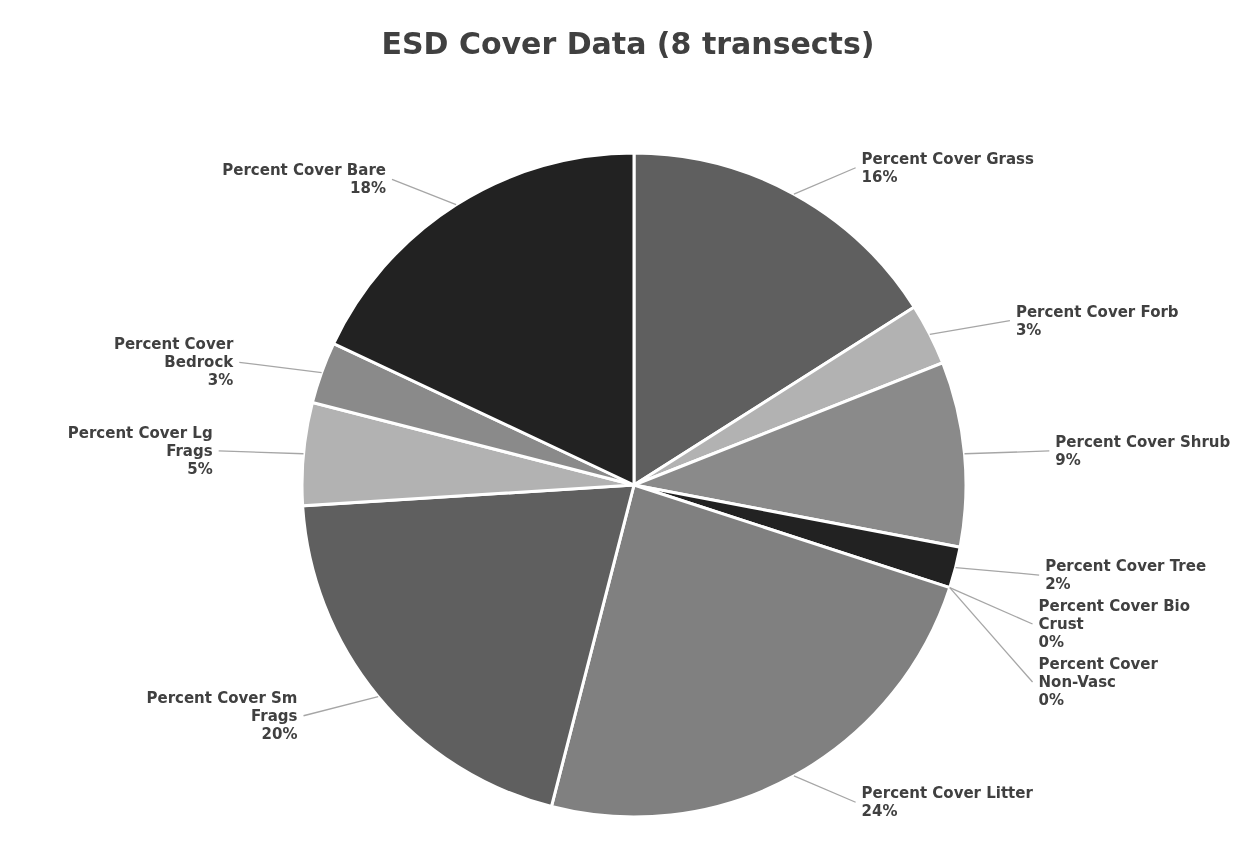 This screenshot has height=845, width=1256. Describe the element at coordinates (1126, 566) in the screenshot. I see `slice-label: Percent Cover Tree` at that location.